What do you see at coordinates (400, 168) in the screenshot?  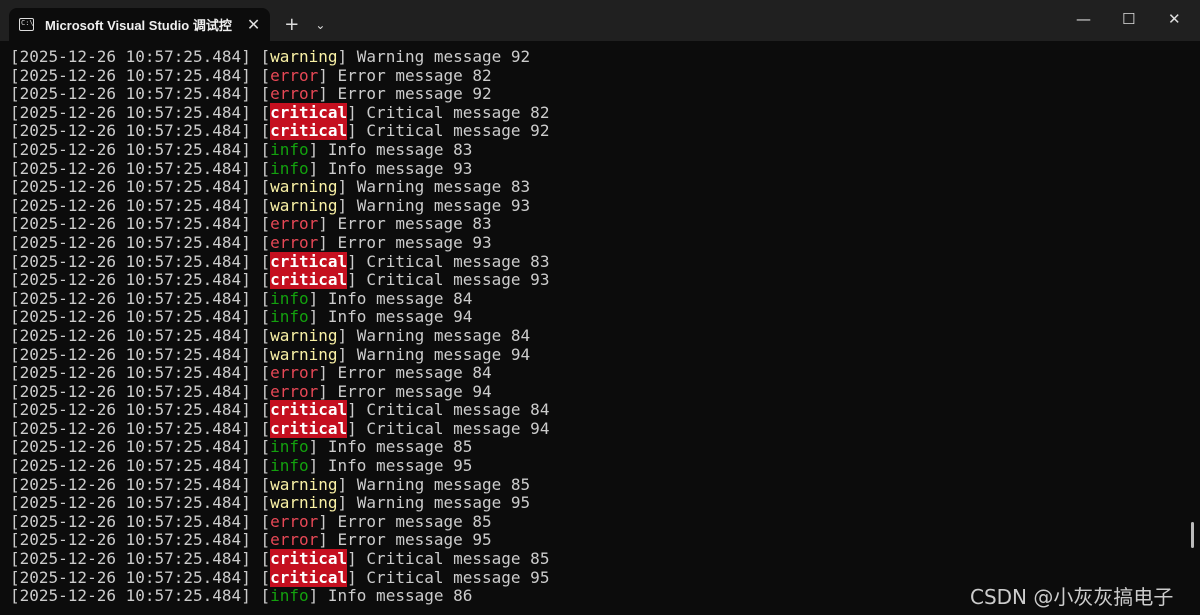 I see `log-message: Info message 93` at bounding box center [400, 168].